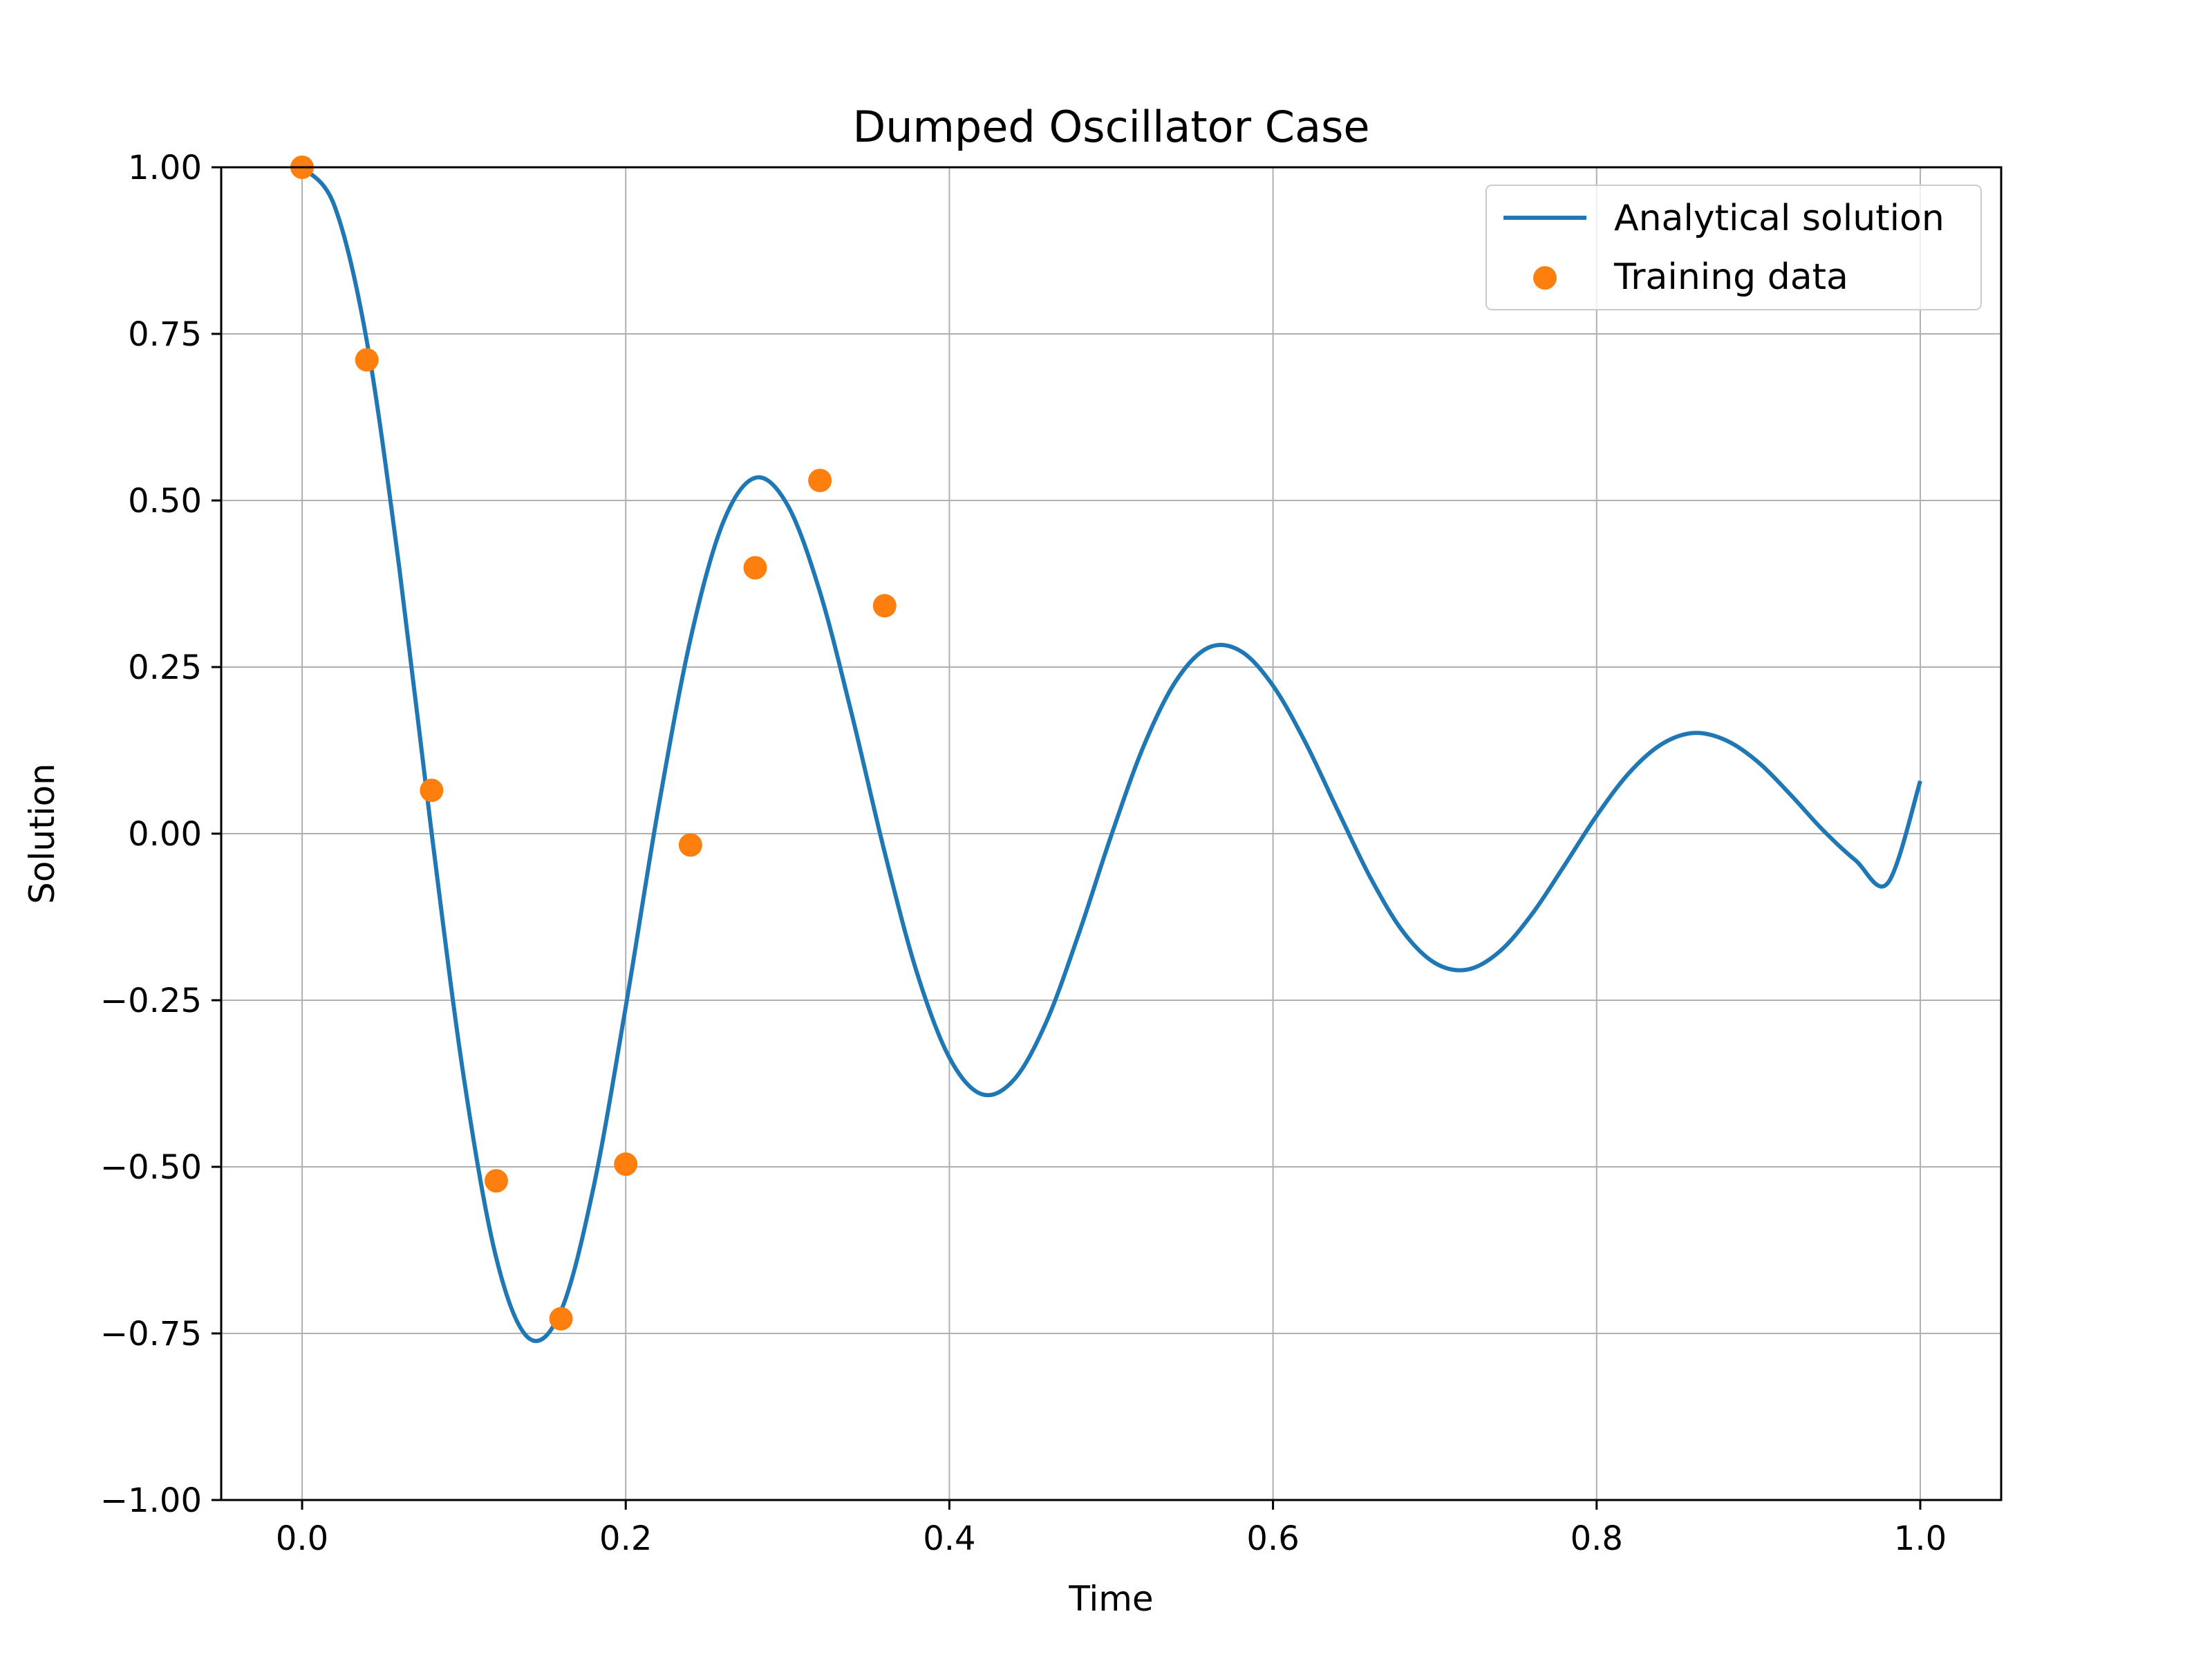  What do you see at coordinates (302, 1539) in the screenshot?
I see `x-tick-label: 0.0` at bounding box center [302, 1539].